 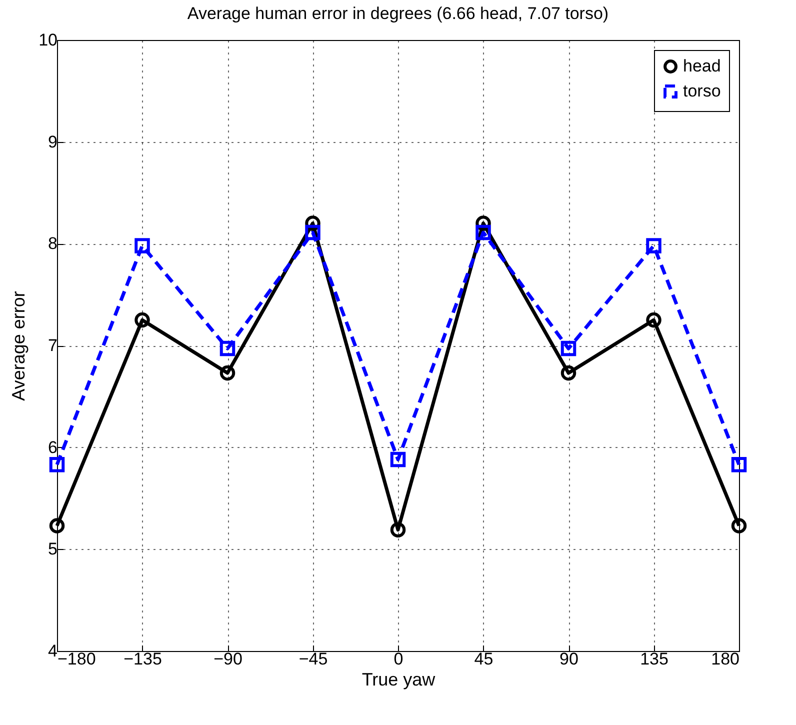 I want to click on x-tick-label: −180, so click(x=77, y=659).